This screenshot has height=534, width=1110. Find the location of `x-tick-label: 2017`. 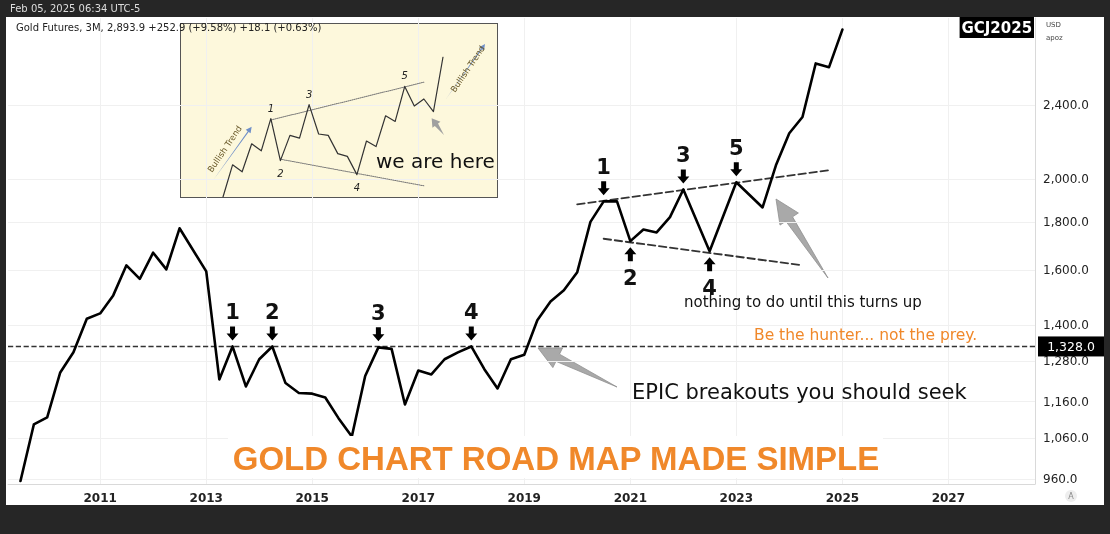

x-tick-label: 2017 is located at coordinates (418, 498).